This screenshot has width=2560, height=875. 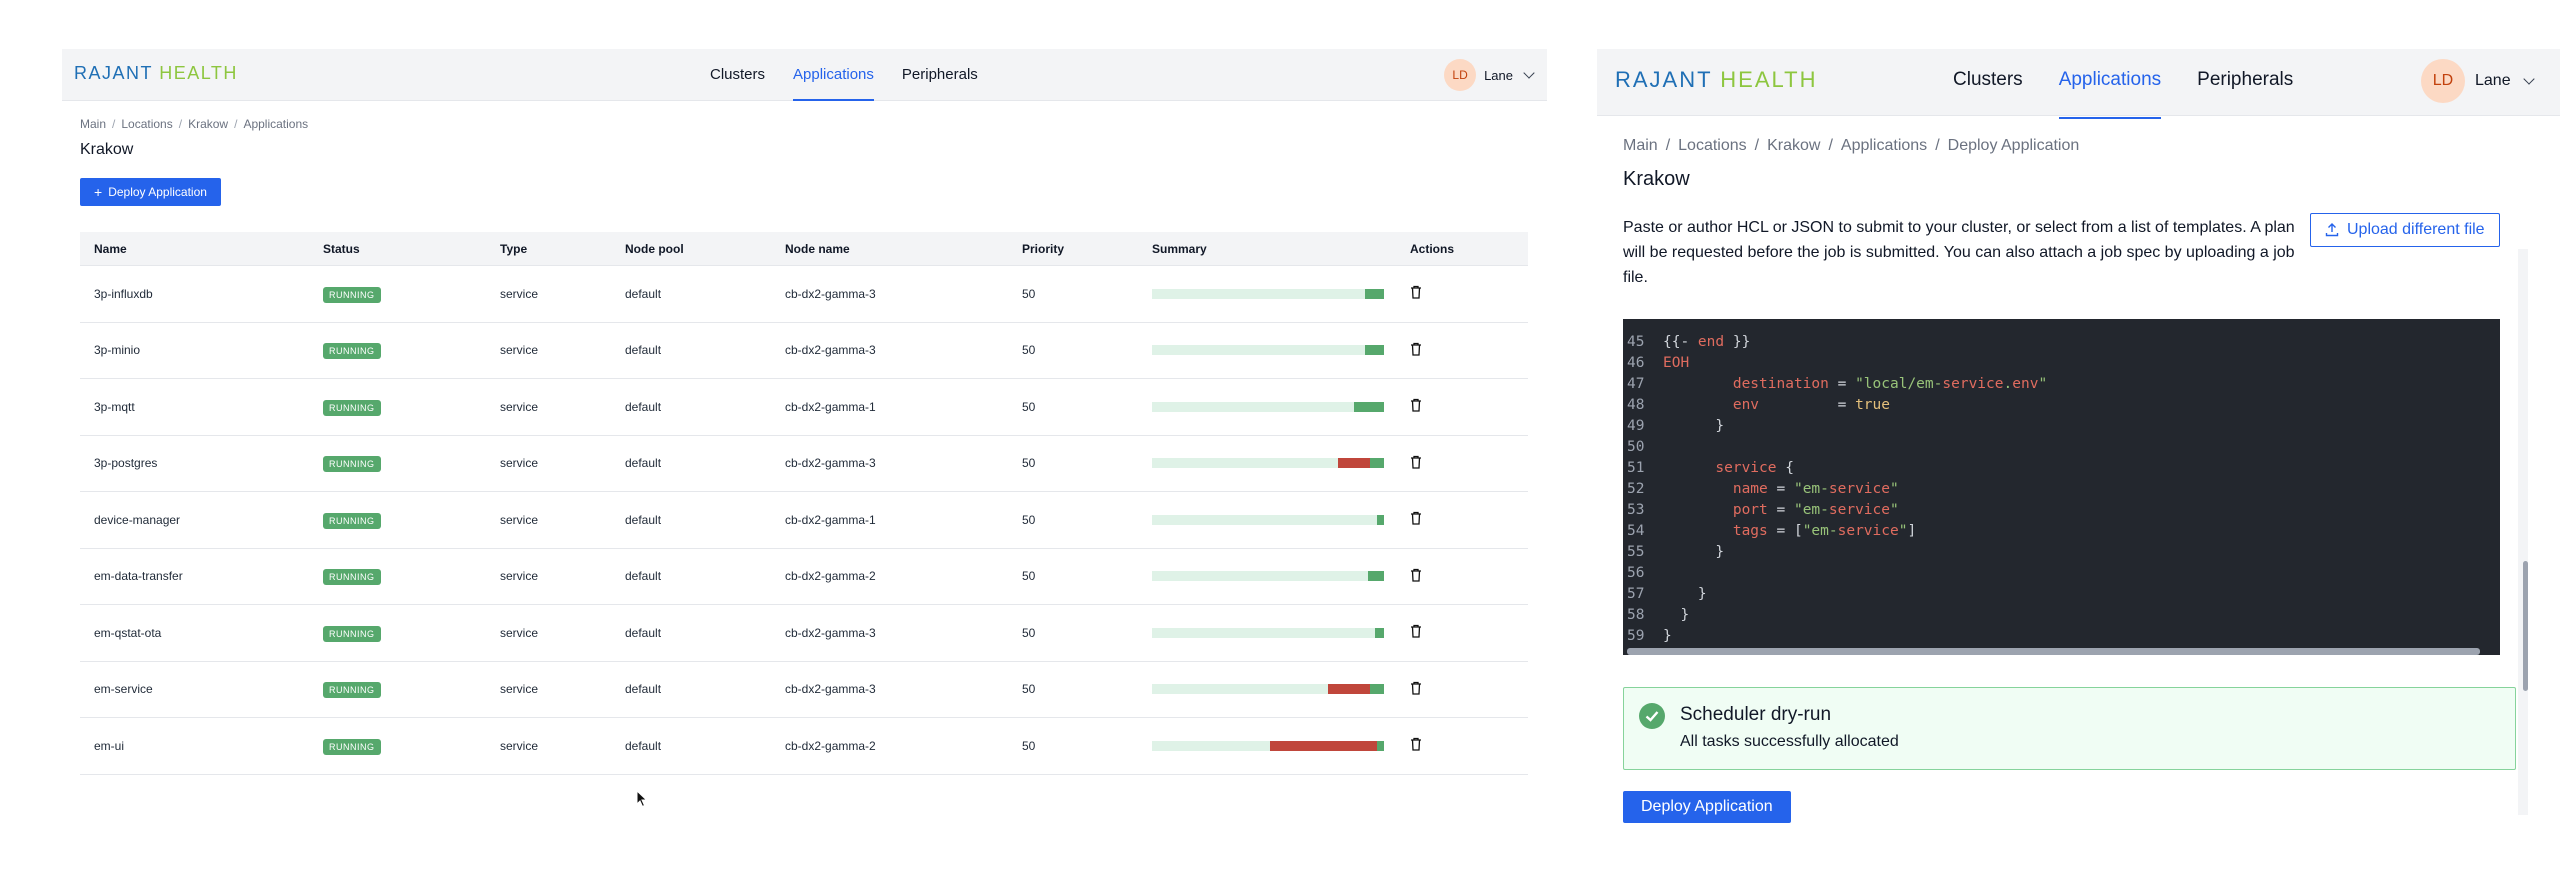 What do you see at coordinates (642, 799) in the screenshot?
I see `mouse-cursor-icon` at bounding box center [642, 799].